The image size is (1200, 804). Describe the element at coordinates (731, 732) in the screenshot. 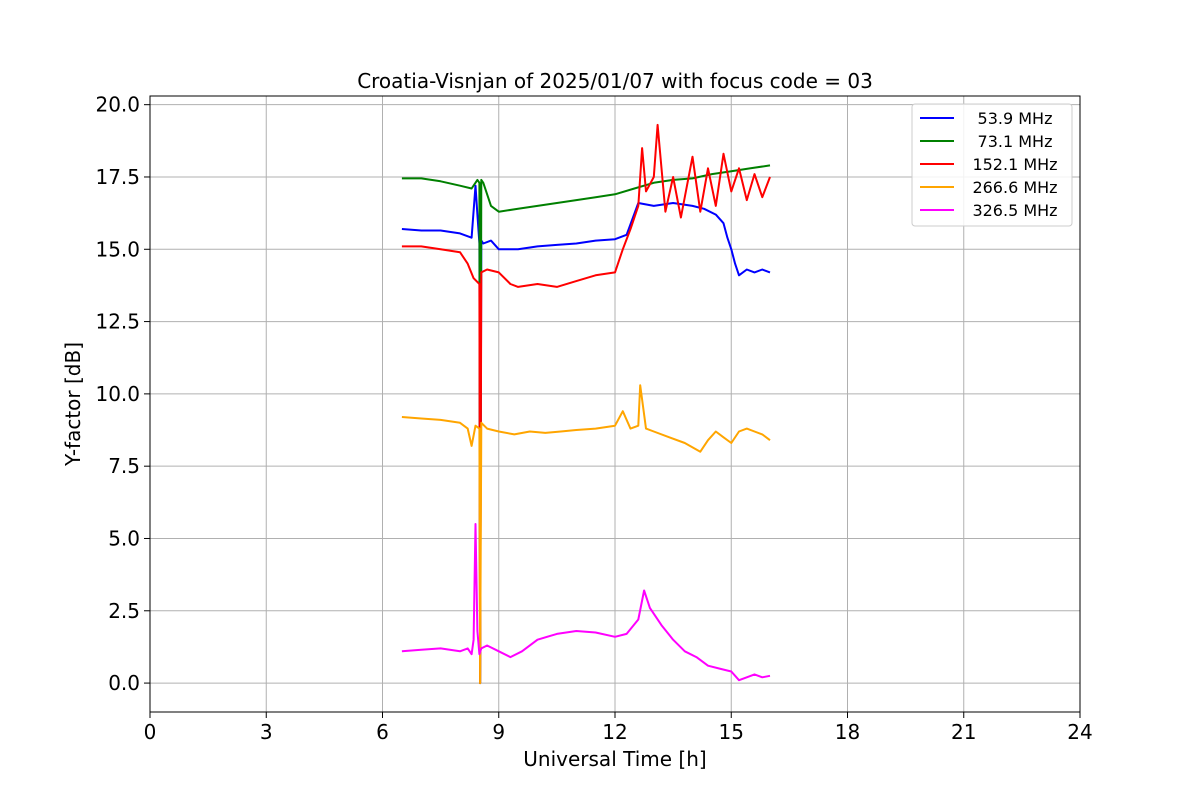

I see `x-tick-label: 15` at that location.